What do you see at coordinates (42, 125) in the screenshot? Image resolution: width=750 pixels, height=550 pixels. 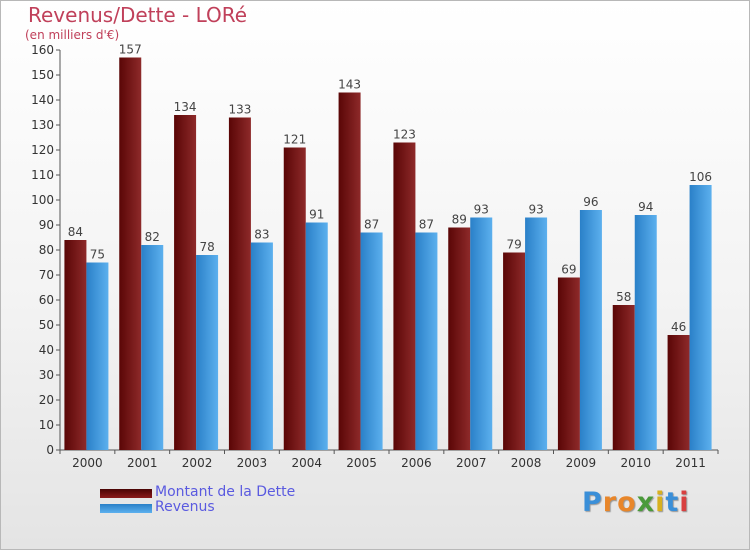 I see `y-tick-label: 130` at bounding box center [42, 125].